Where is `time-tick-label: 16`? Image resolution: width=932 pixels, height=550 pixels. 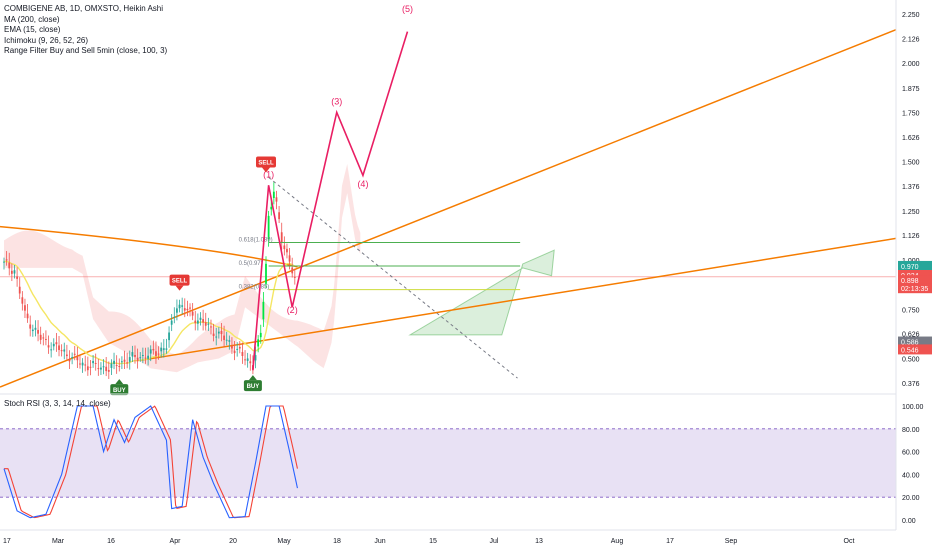 time-tick-label: 16 is located at coordinates (111, 541).